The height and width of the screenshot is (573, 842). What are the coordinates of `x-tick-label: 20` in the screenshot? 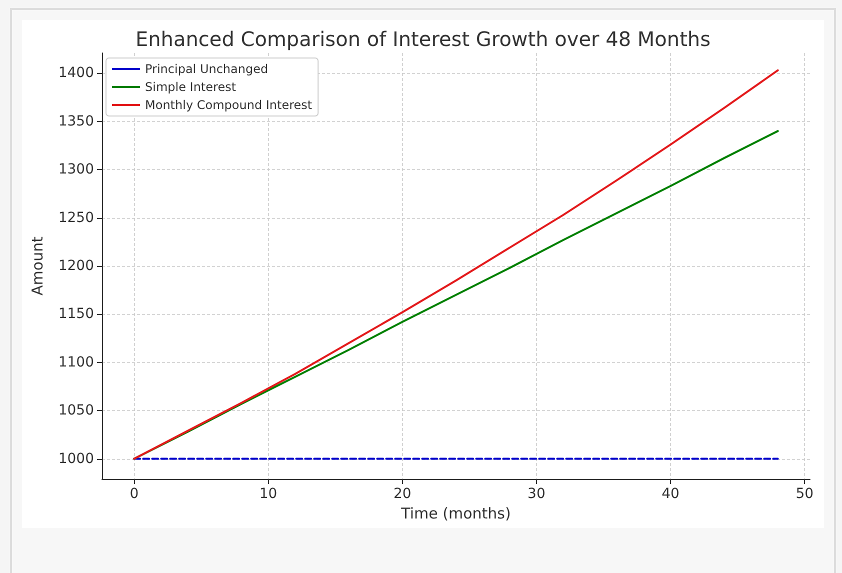 It's located at (402, 494).